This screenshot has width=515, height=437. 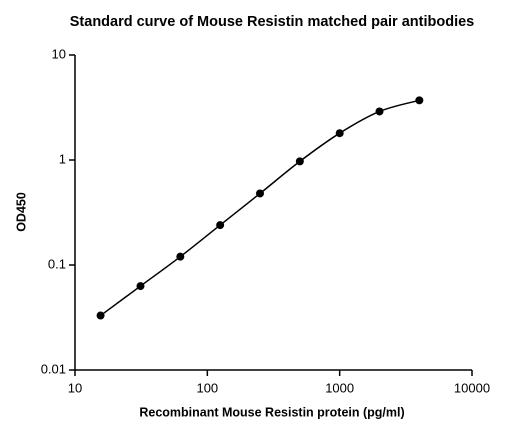 What do you see at coordinates (472, 387) in the screenshot?
I see `x-tick-label: 10000` at bounding box center [472, 387].